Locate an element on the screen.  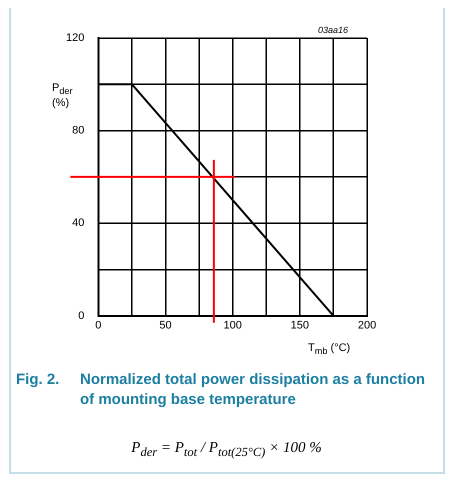
y-axis-title: P$_{der}$ (%) is located at coordinates (63, 96).